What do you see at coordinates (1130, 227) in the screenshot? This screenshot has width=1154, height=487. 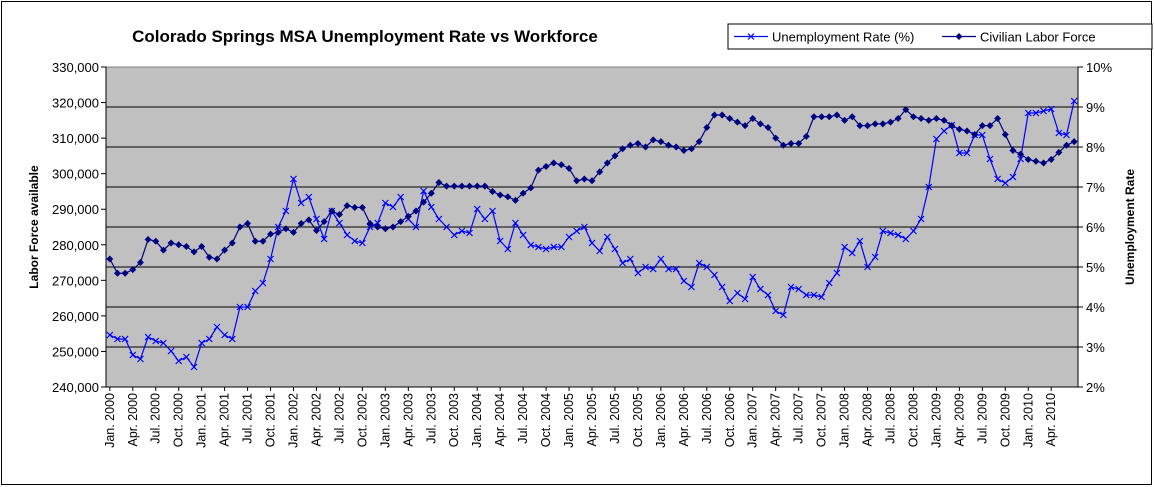 I see `y2-axis-label: Unemployment Rate` at bounding box center [1130, 227].